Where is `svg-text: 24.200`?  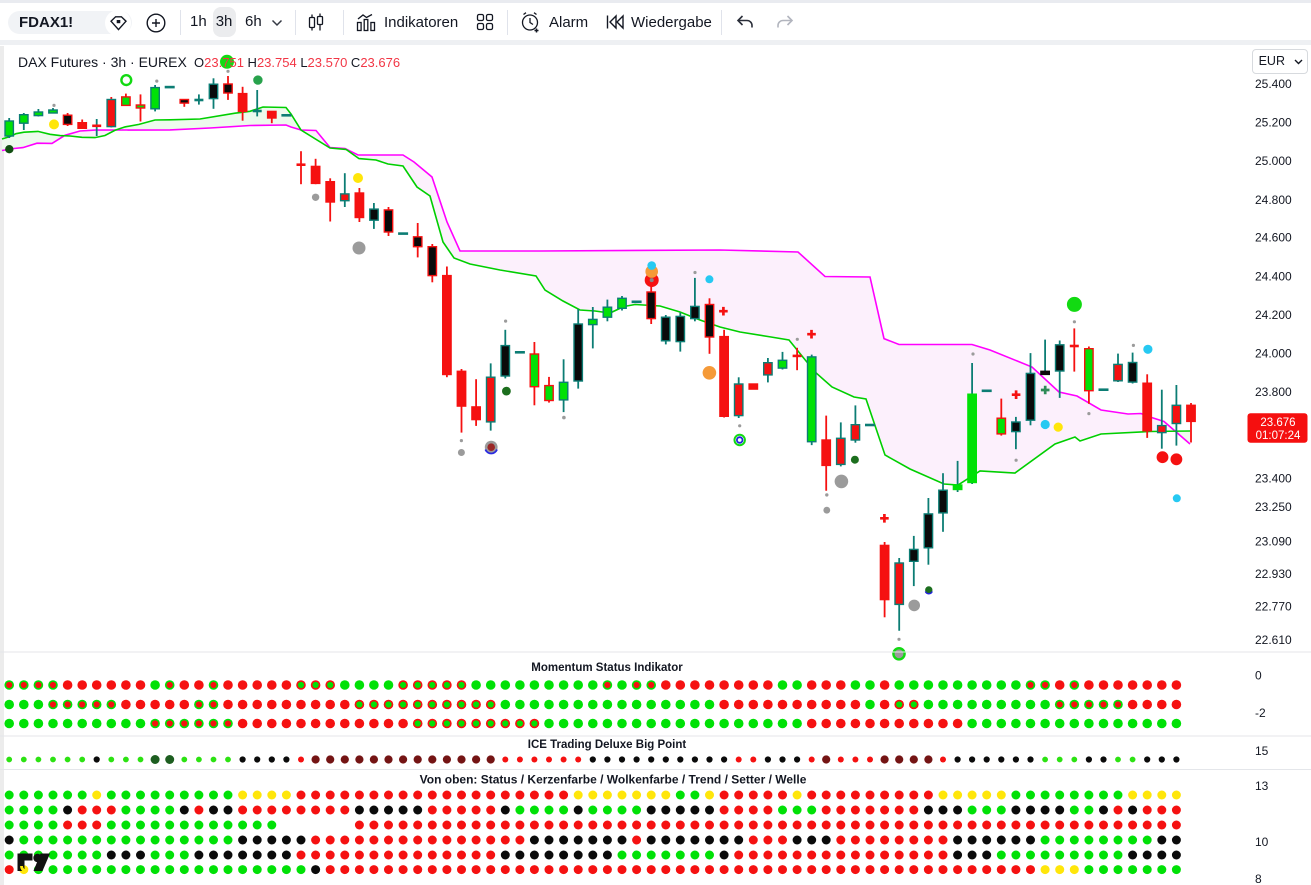
svg-text: 24.200 is located at coordinates (1273, 315).